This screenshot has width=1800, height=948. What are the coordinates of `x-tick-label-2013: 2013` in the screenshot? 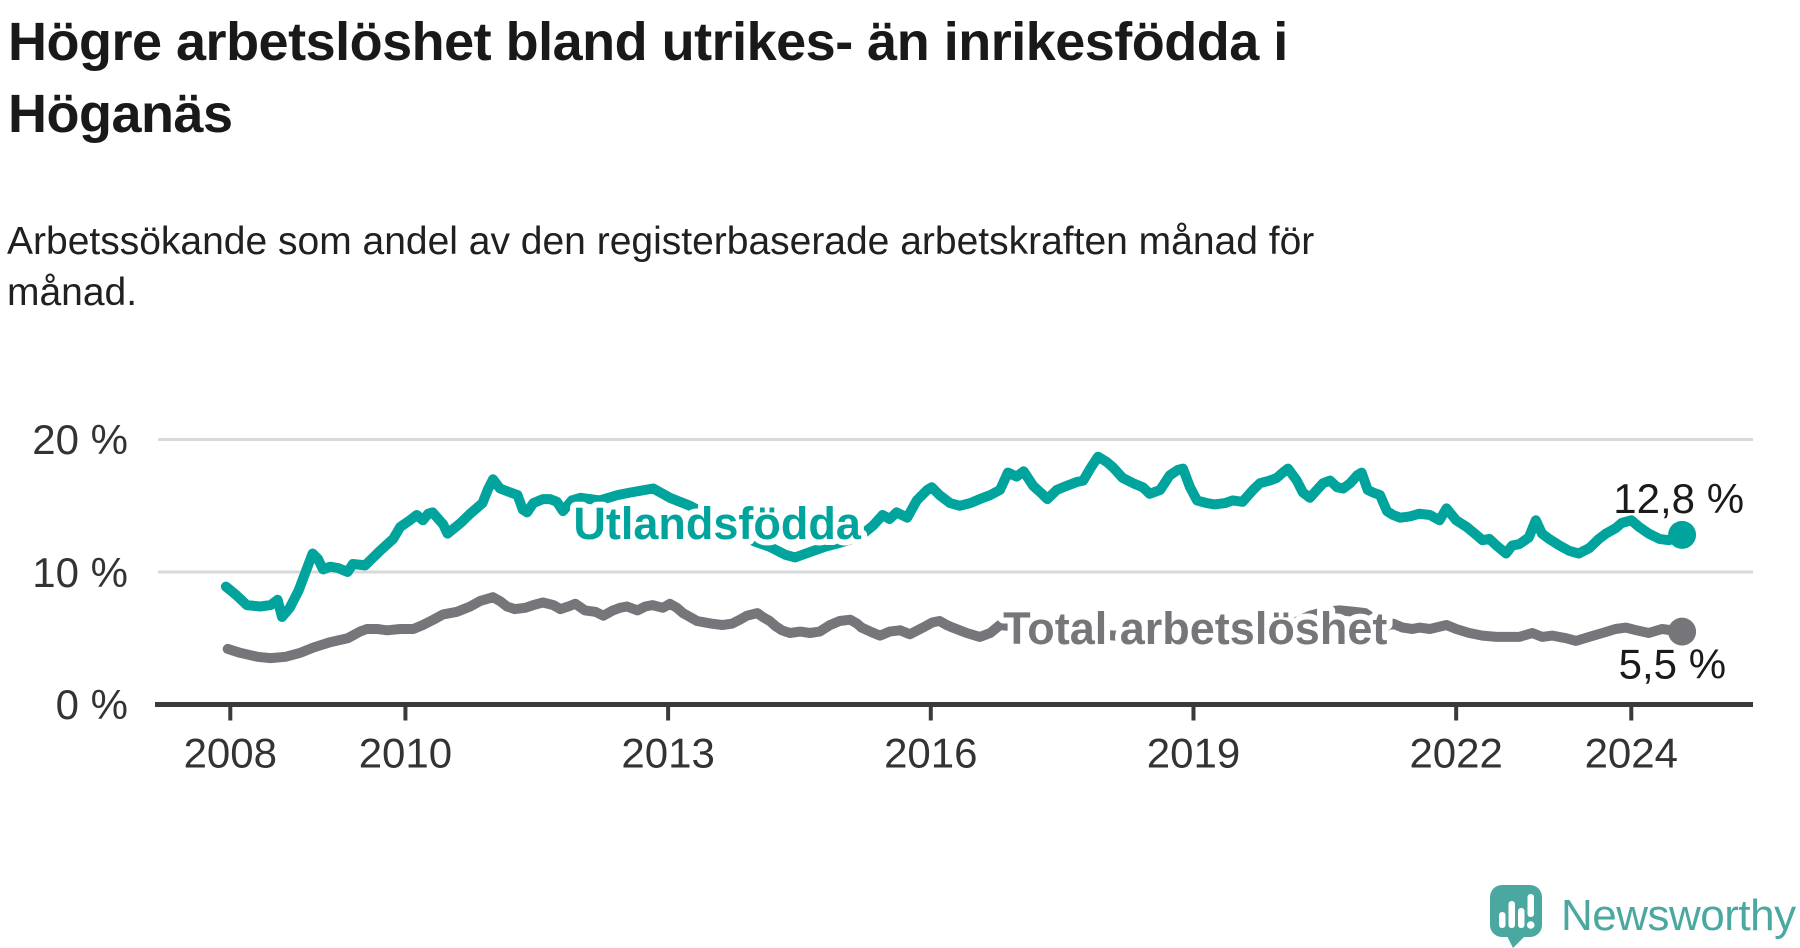 It's located at (667, 753).